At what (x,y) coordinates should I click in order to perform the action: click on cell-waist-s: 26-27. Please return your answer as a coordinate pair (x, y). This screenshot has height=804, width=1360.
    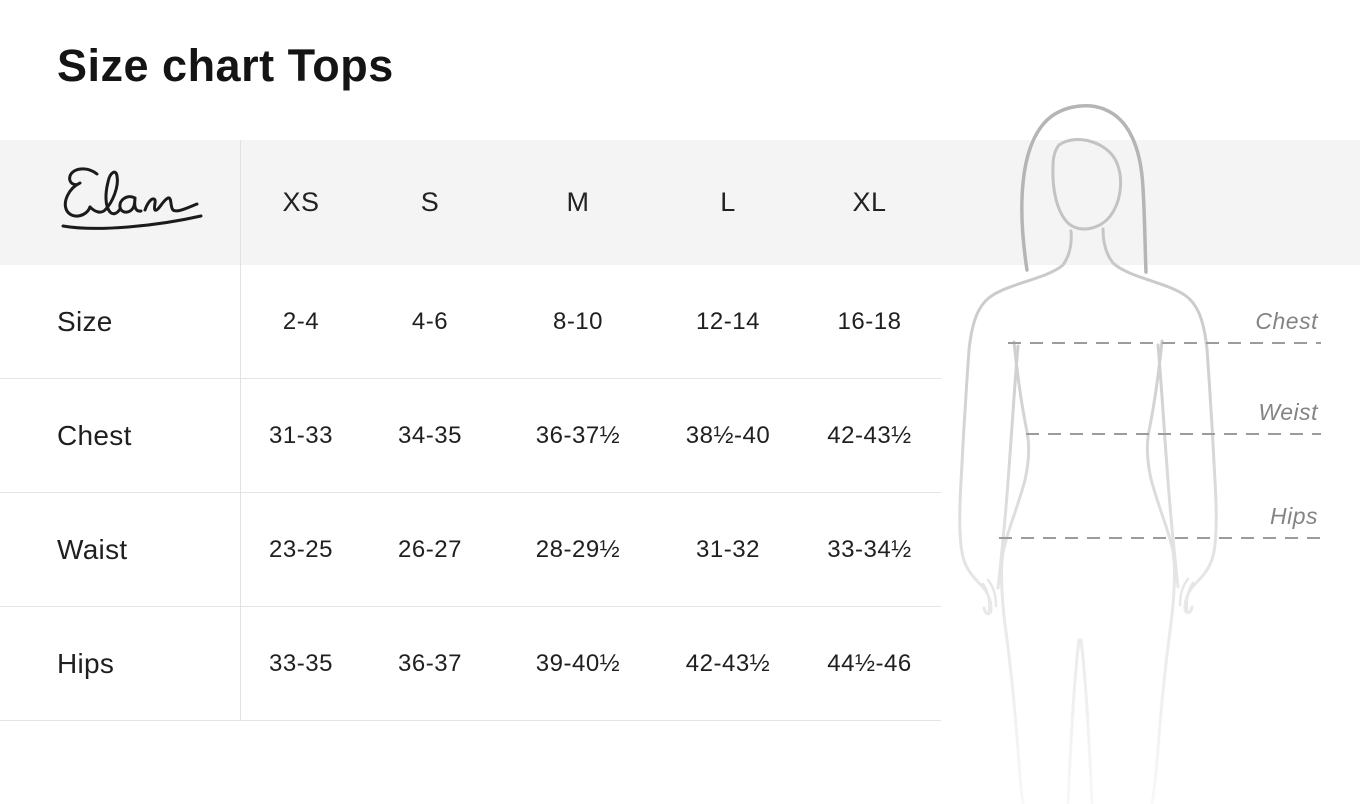
    Looking at the image, I should click on (430, 549).